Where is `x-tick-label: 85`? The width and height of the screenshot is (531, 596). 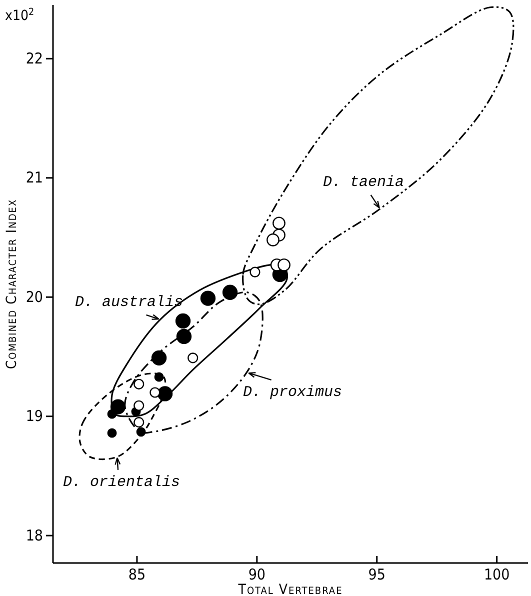 x-tick-label: 85 is located at coordinates (137, 575).